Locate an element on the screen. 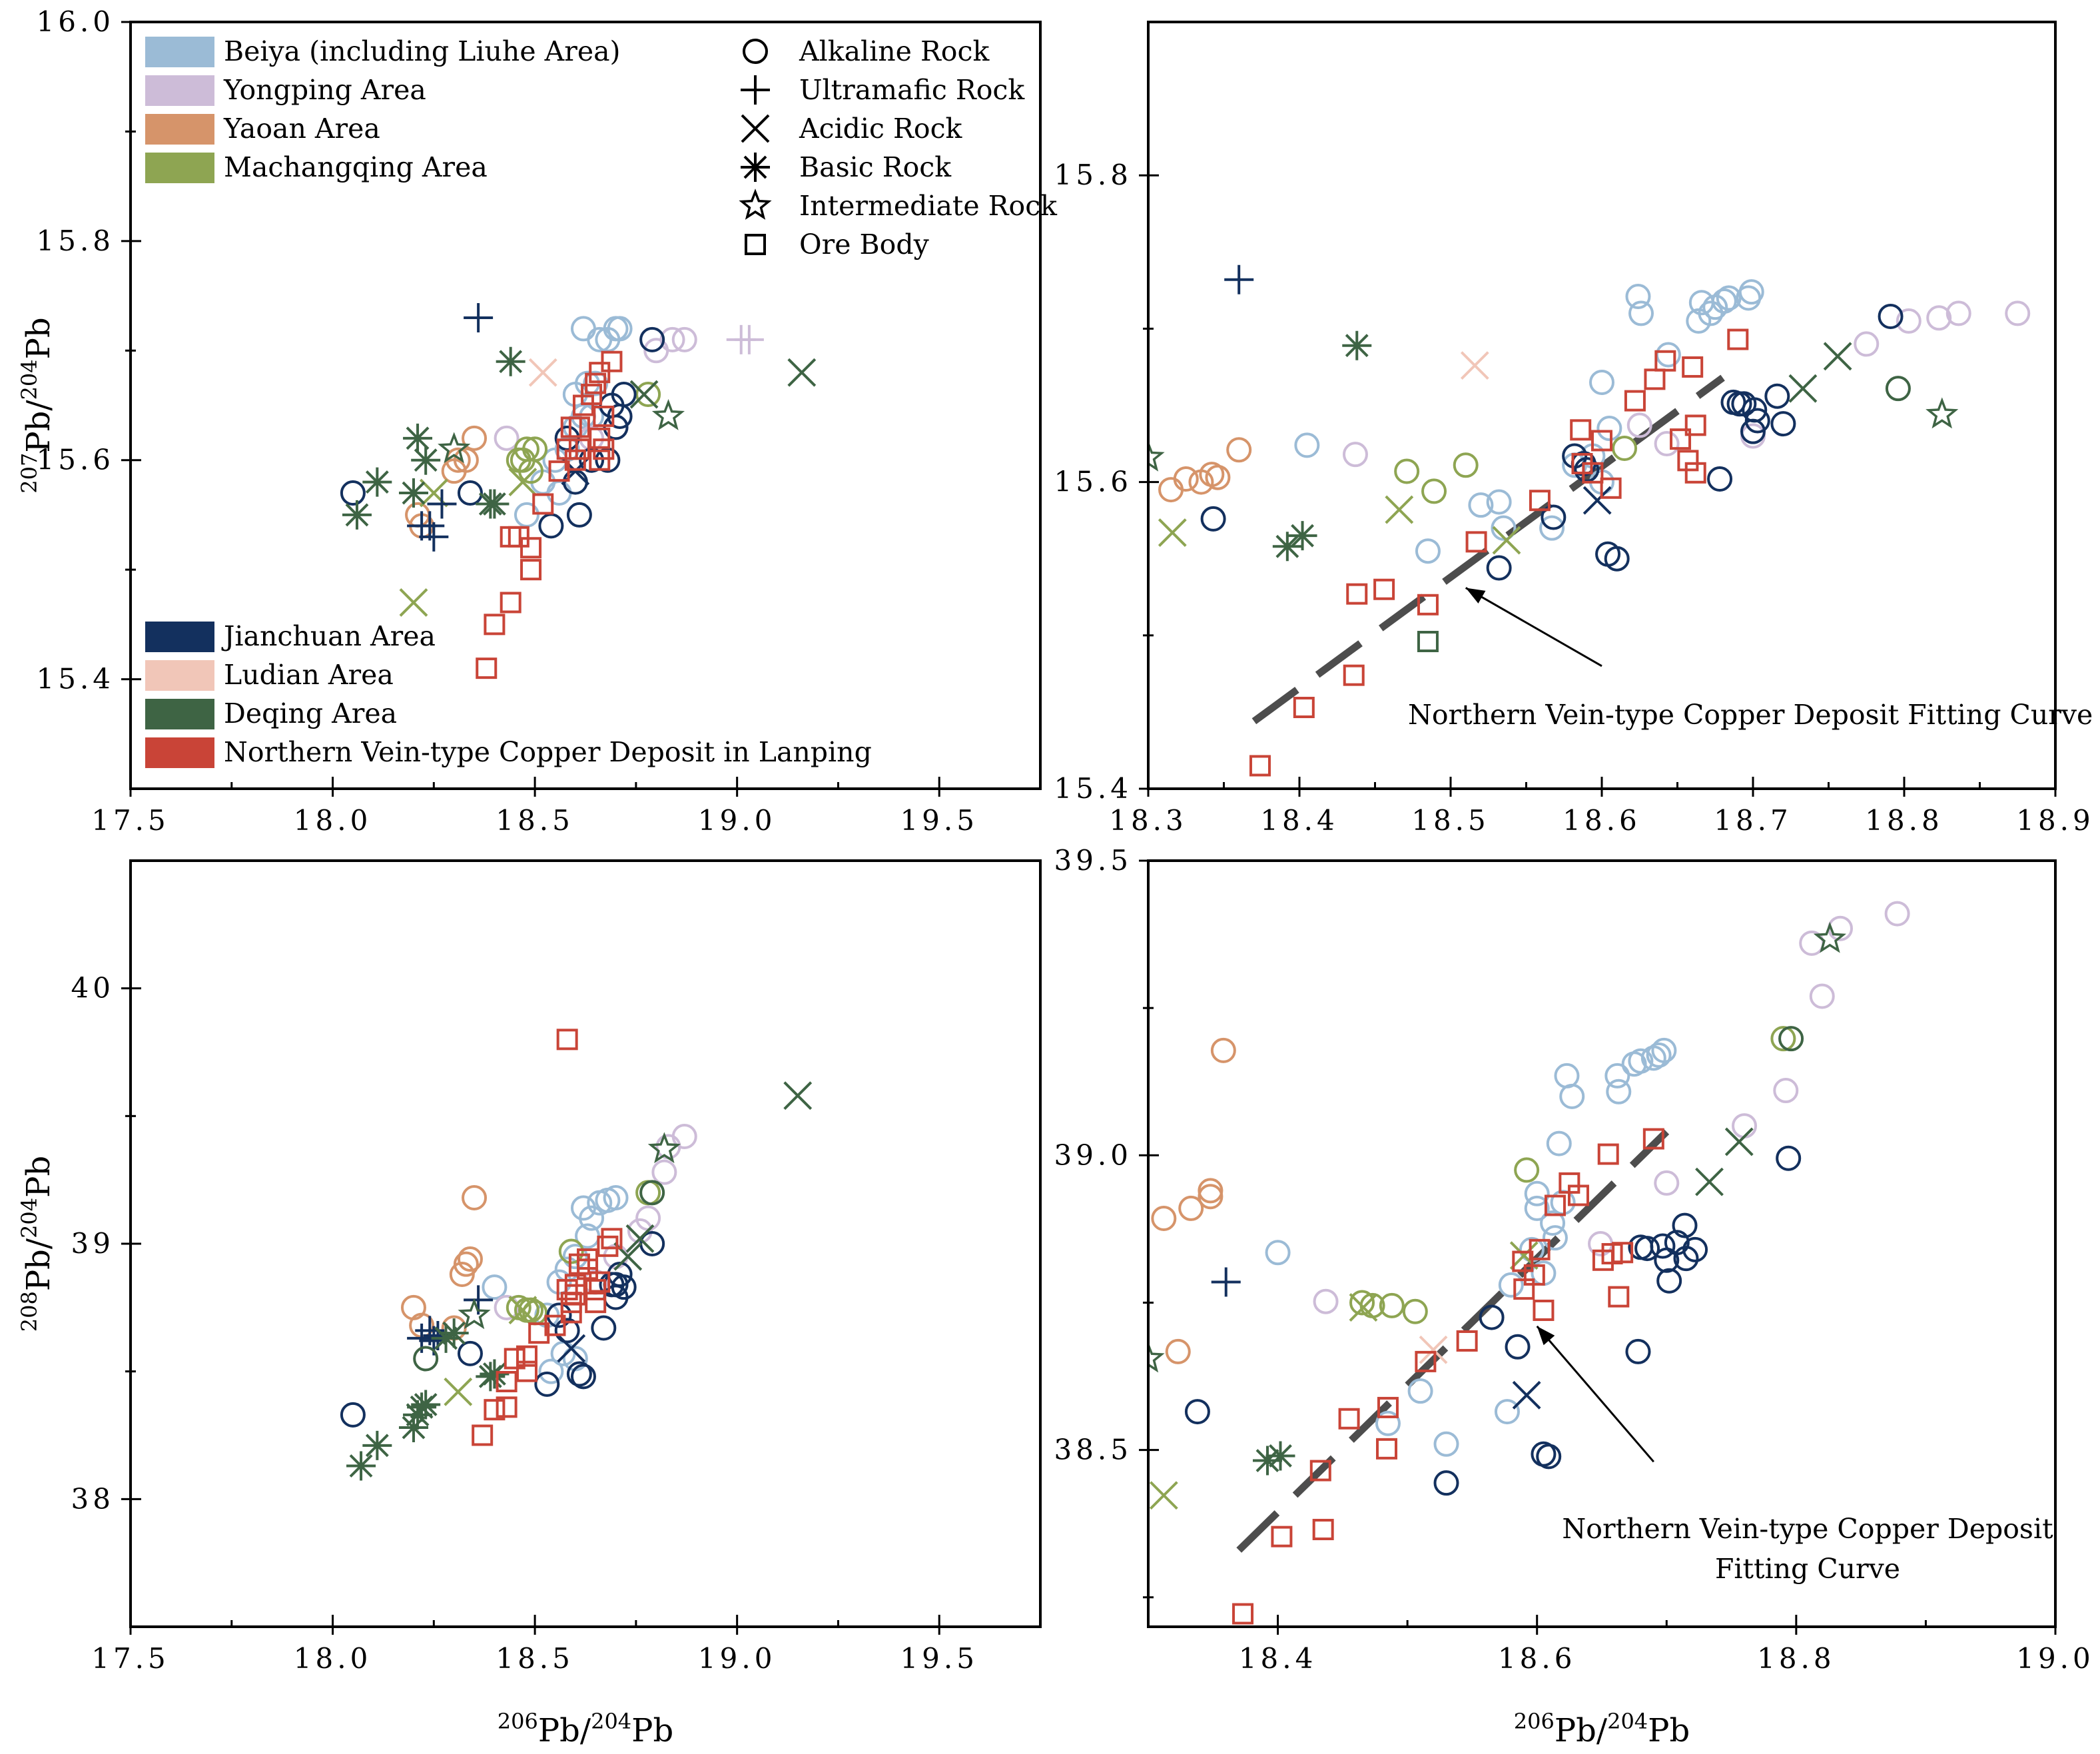 The width and height of the screenshot is (2100, 1754). y-tick-label: 15.6 is located at coordinates (75, 460).